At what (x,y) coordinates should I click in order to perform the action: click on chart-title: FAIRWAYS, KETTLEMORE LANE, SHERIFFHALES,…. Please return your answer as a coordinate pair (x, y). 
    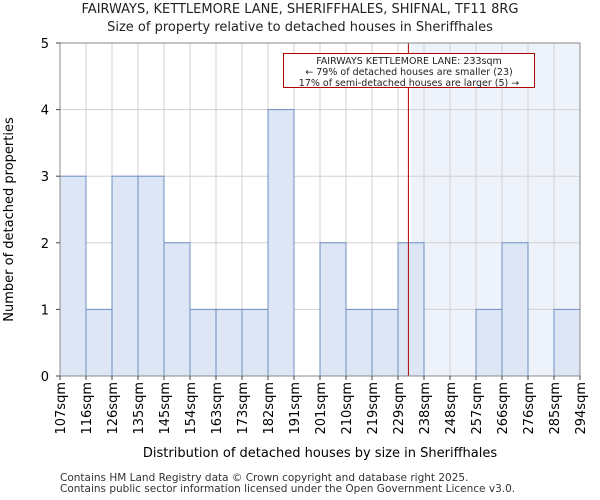
    Looking at the image, I should click on (300, 9).